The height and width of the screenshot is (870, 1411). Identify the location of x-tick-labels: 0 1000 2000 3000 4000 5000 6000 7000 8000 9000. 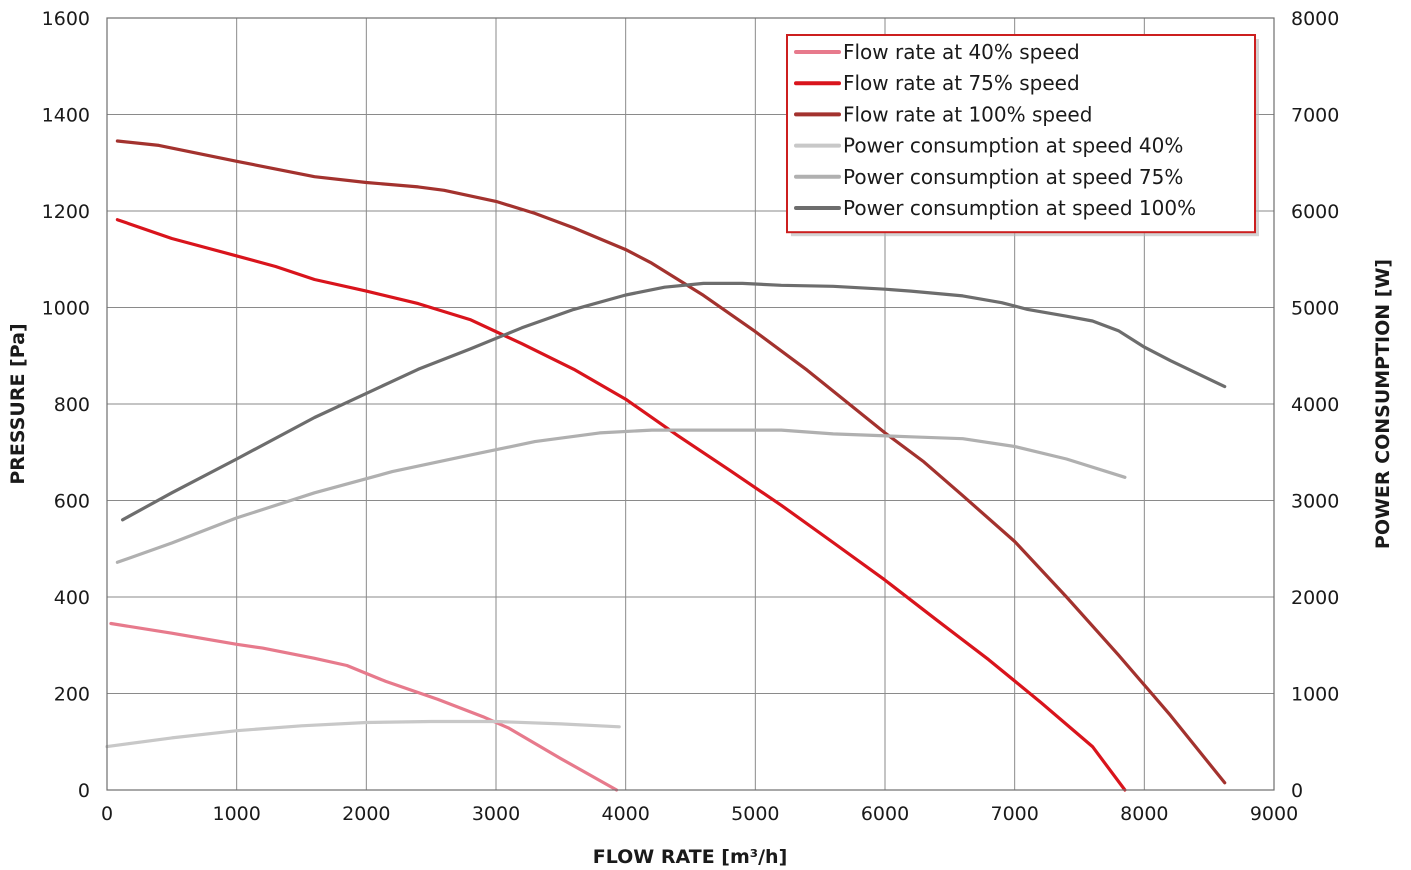
(699, 814).